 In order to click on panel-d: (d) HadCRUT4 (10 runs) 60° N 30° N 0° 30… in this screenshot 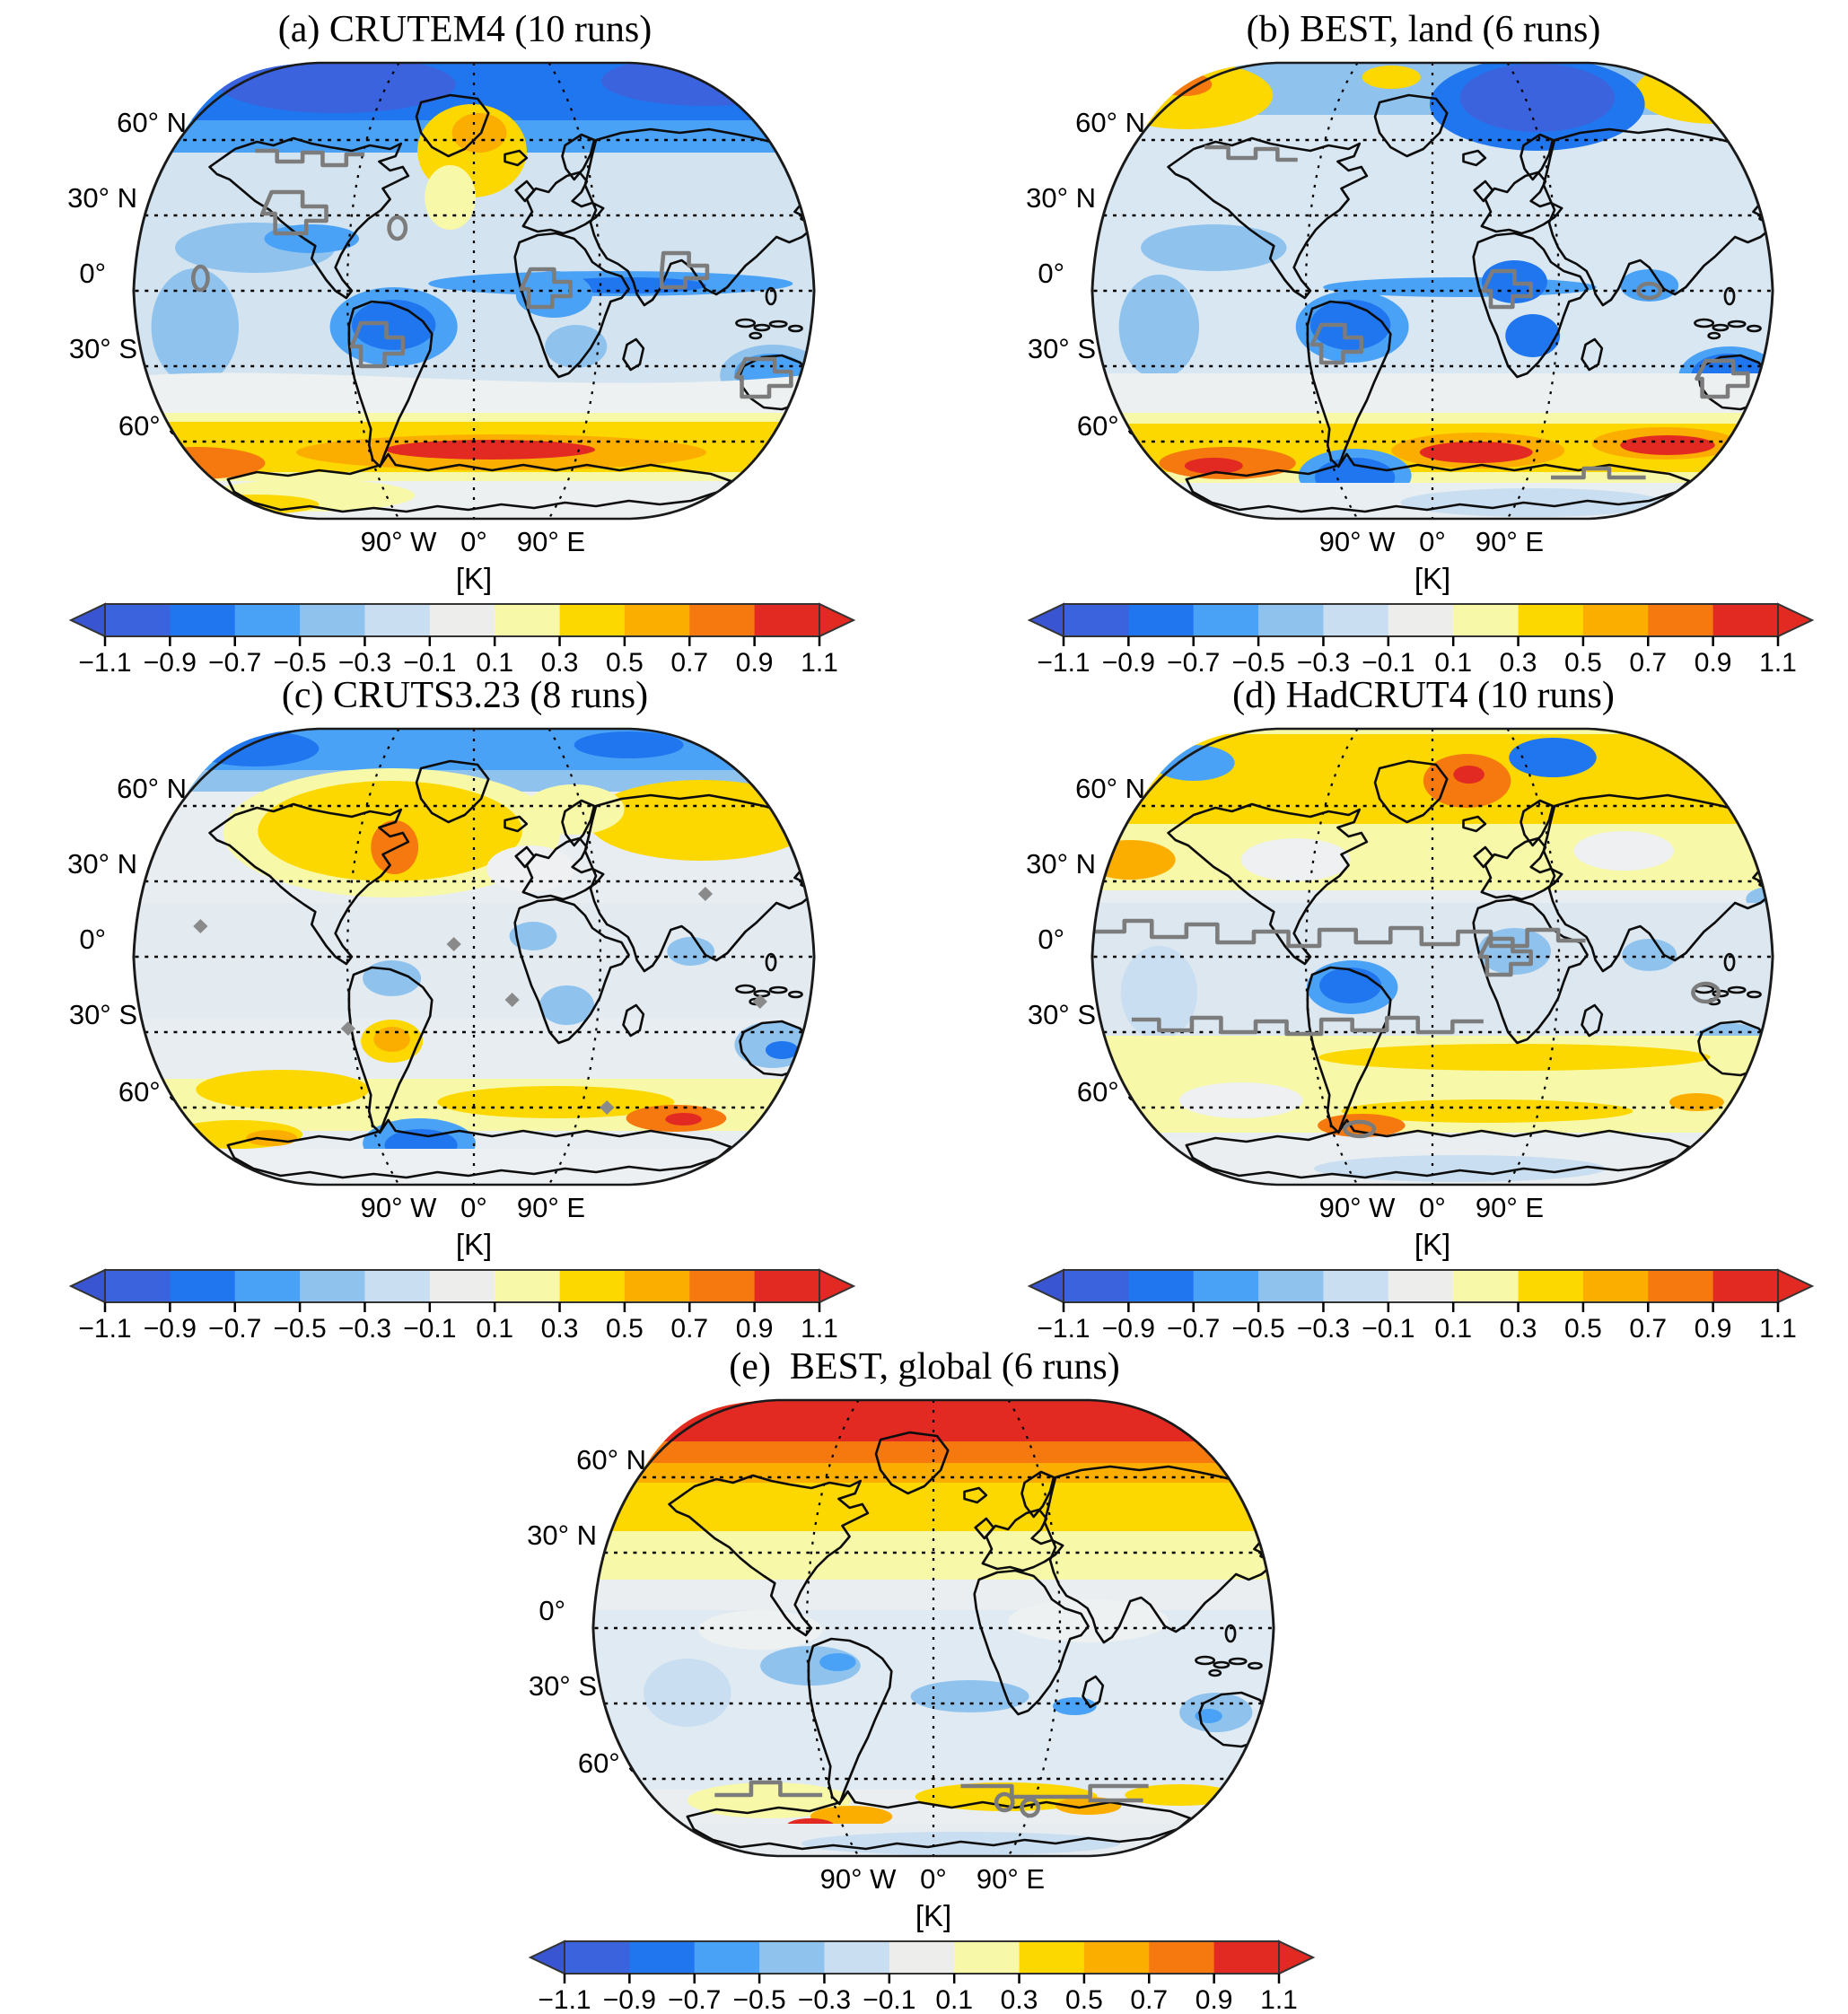, I will do `click(1423, 1008)`.